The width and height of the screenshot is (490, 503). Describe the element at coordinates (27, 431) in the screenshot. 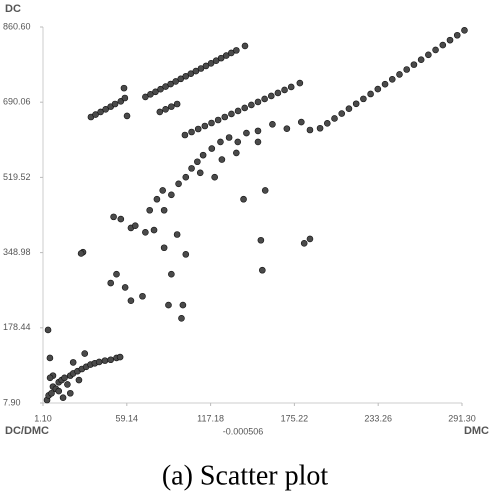

I see `x-axis-left-label: DC/DMC` at that location.